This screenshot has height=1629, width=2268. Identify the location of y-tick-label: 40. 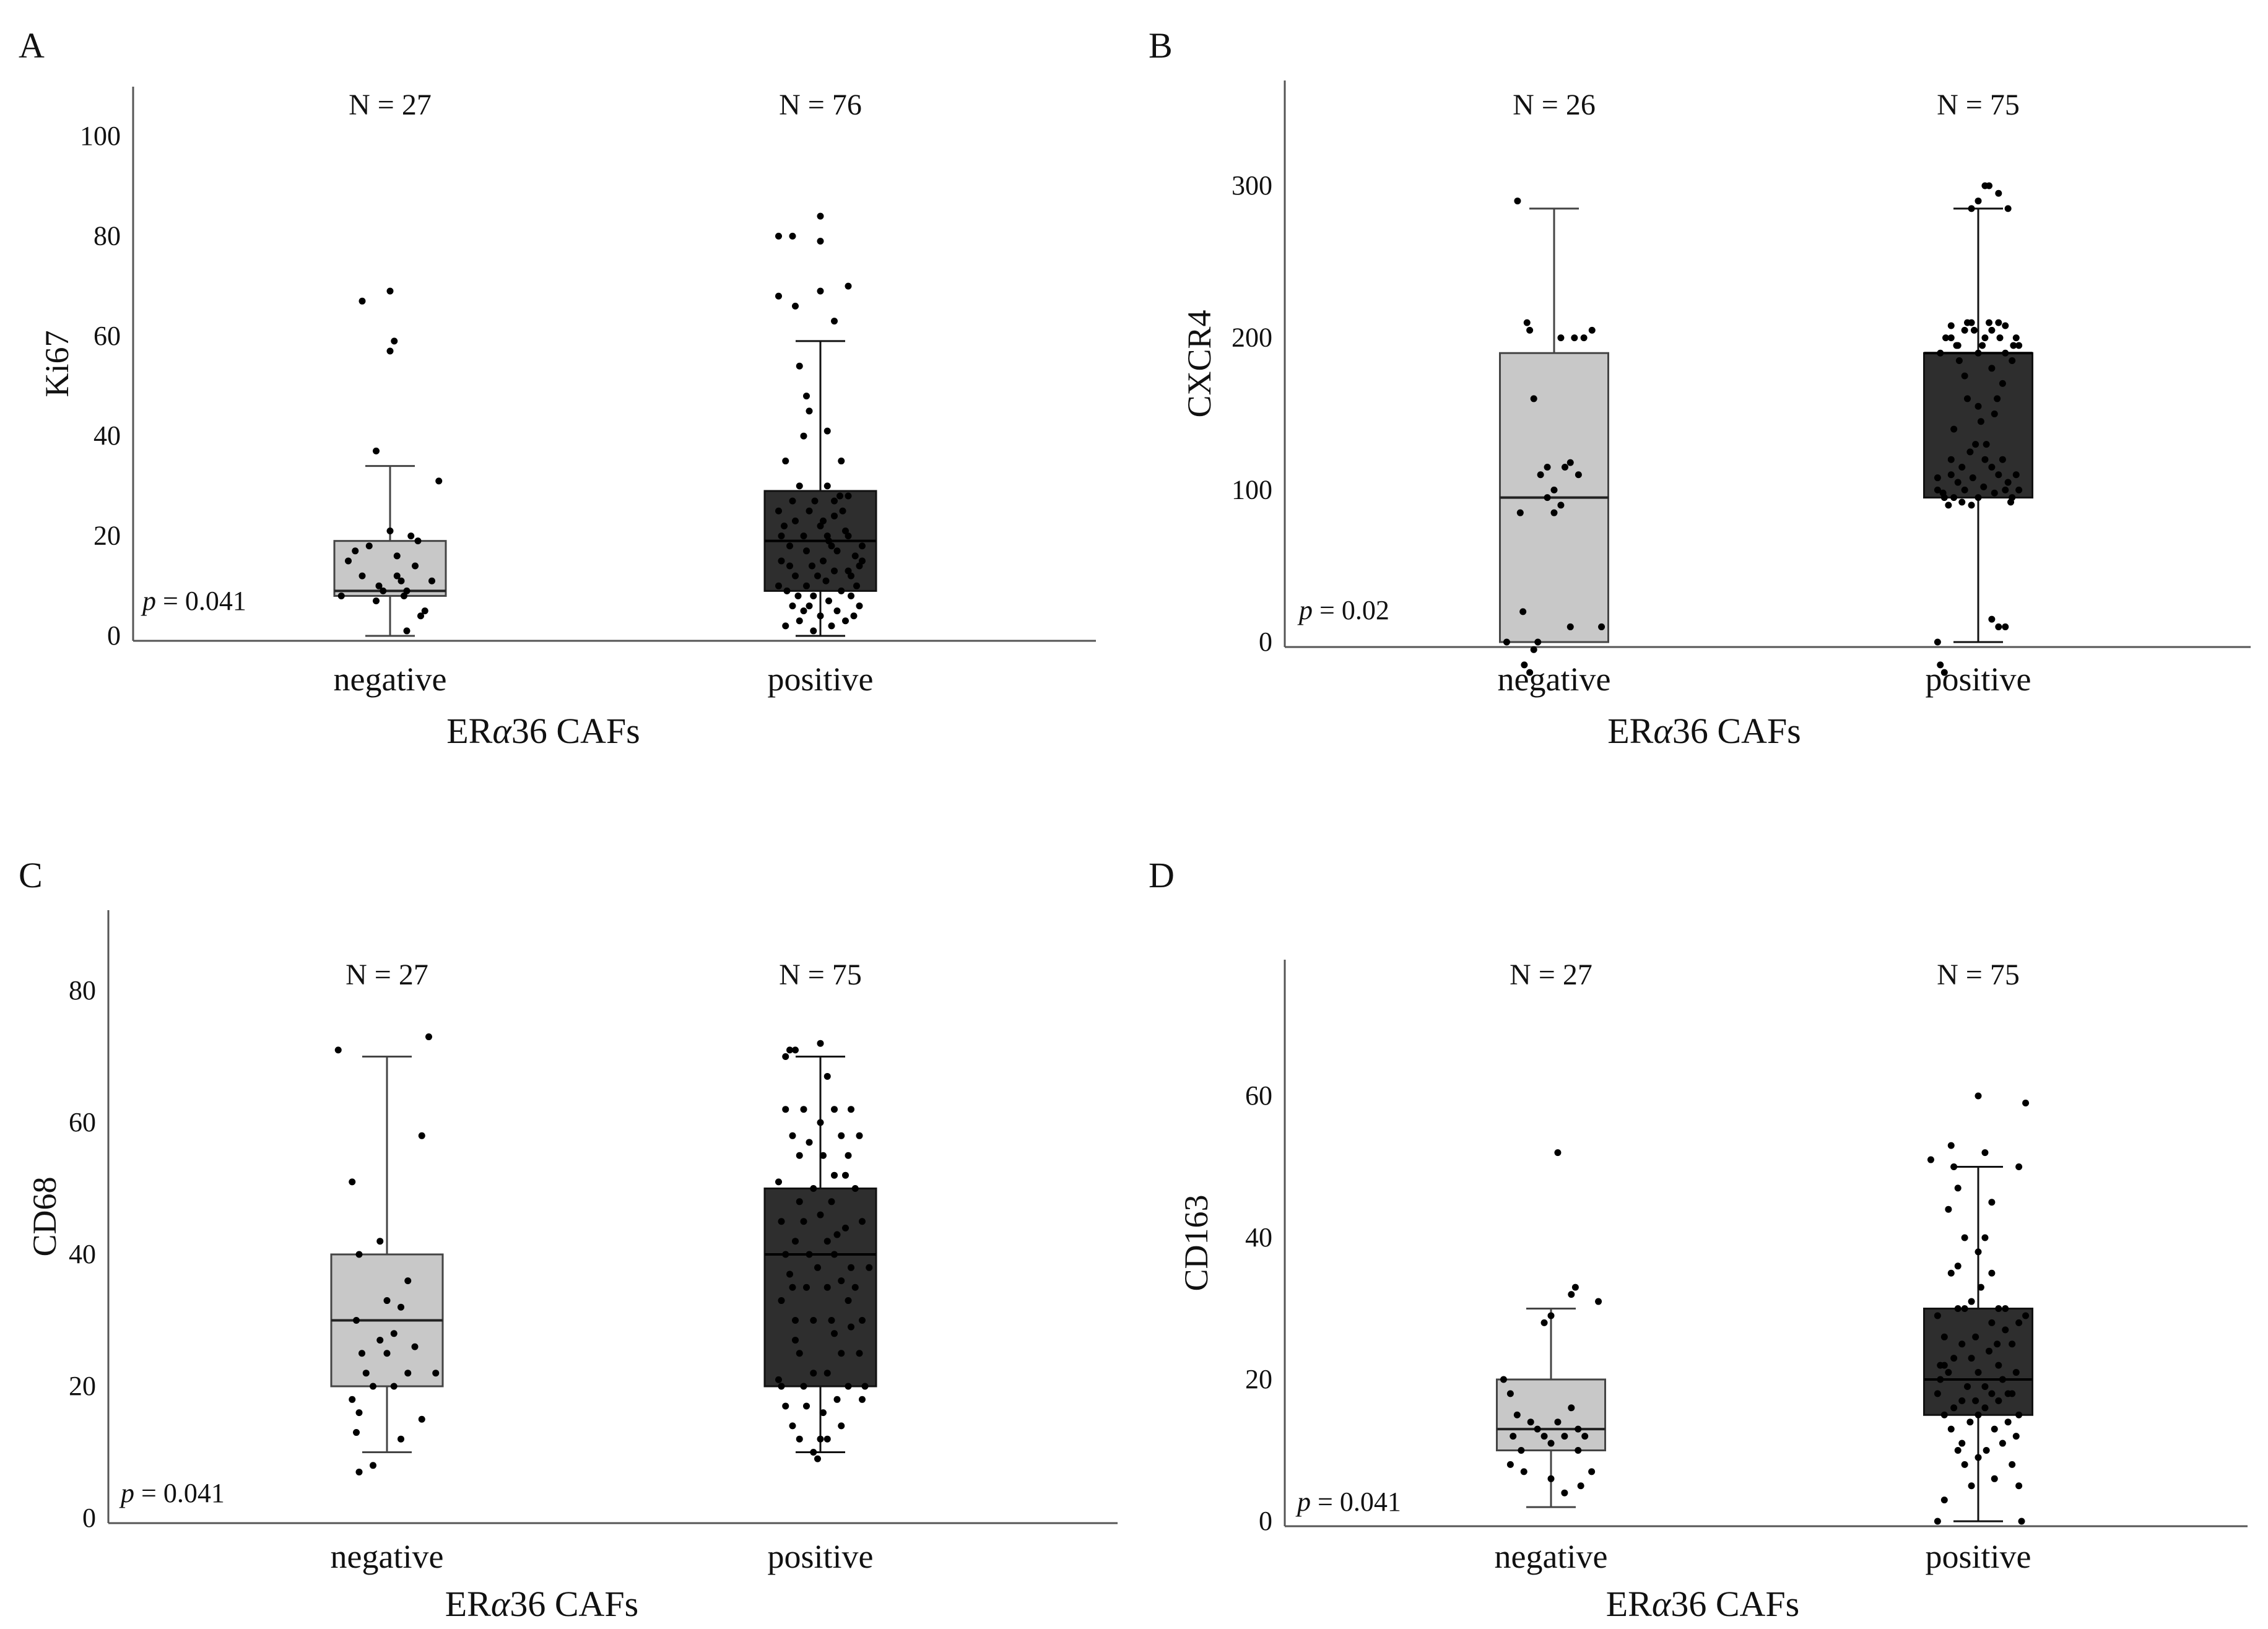
(82, 1254).